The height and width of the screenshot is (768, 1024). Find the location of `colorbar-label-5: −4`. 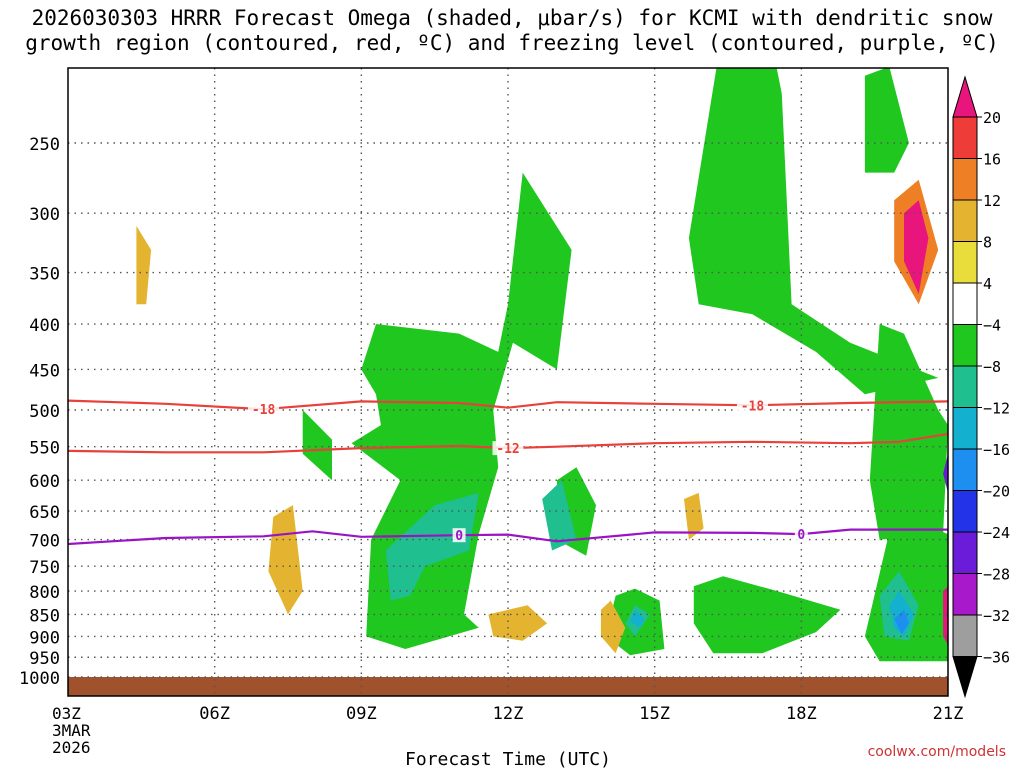

colorbar-label-5: −4 is located at coordinates (992, 326).